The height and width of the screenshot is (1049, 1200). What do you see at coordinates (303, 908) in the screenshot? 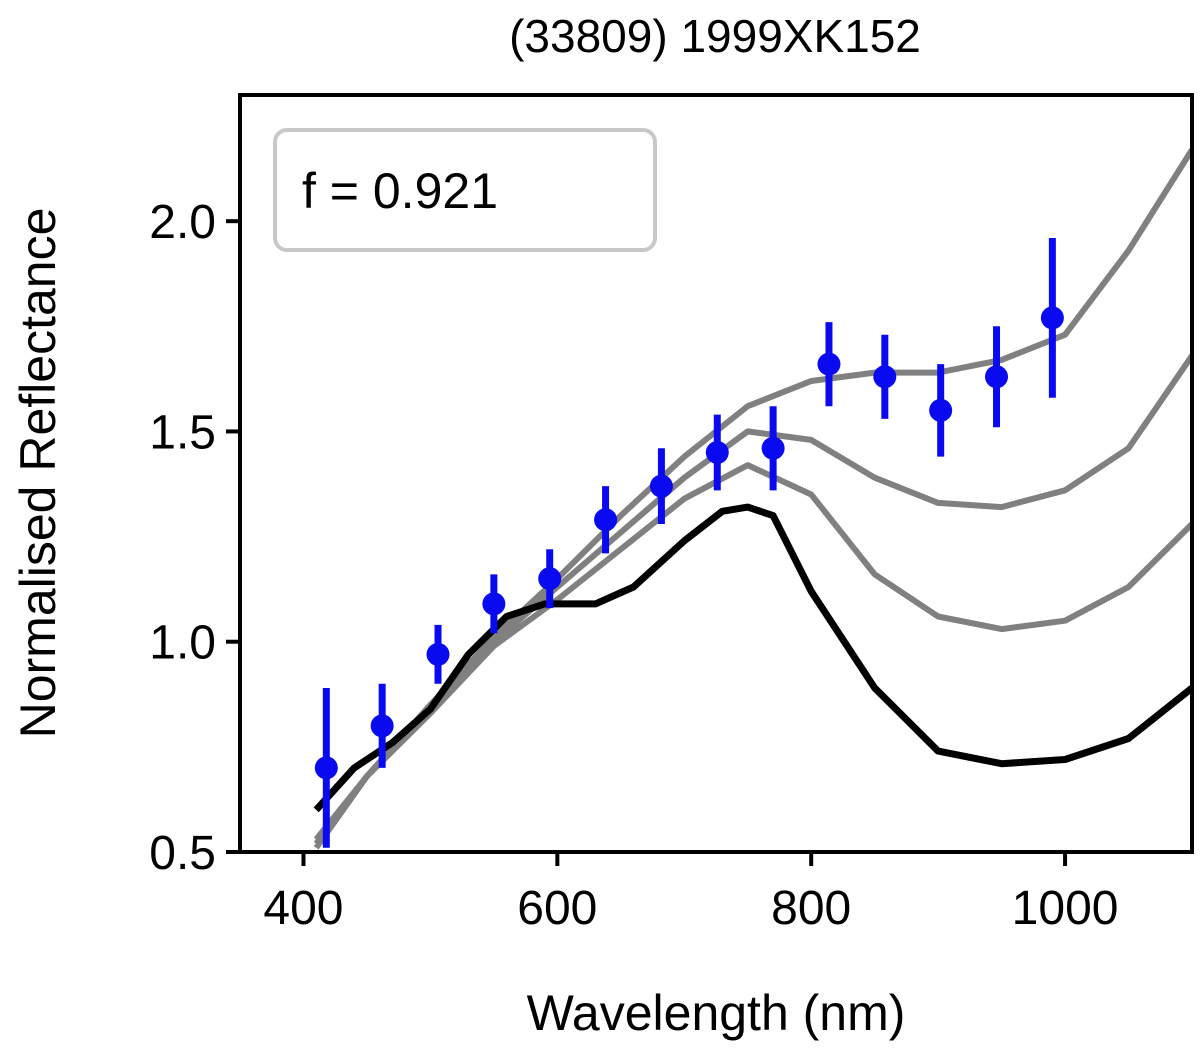
I see `x-tick-label: 400` at bounding box center [303, 908].